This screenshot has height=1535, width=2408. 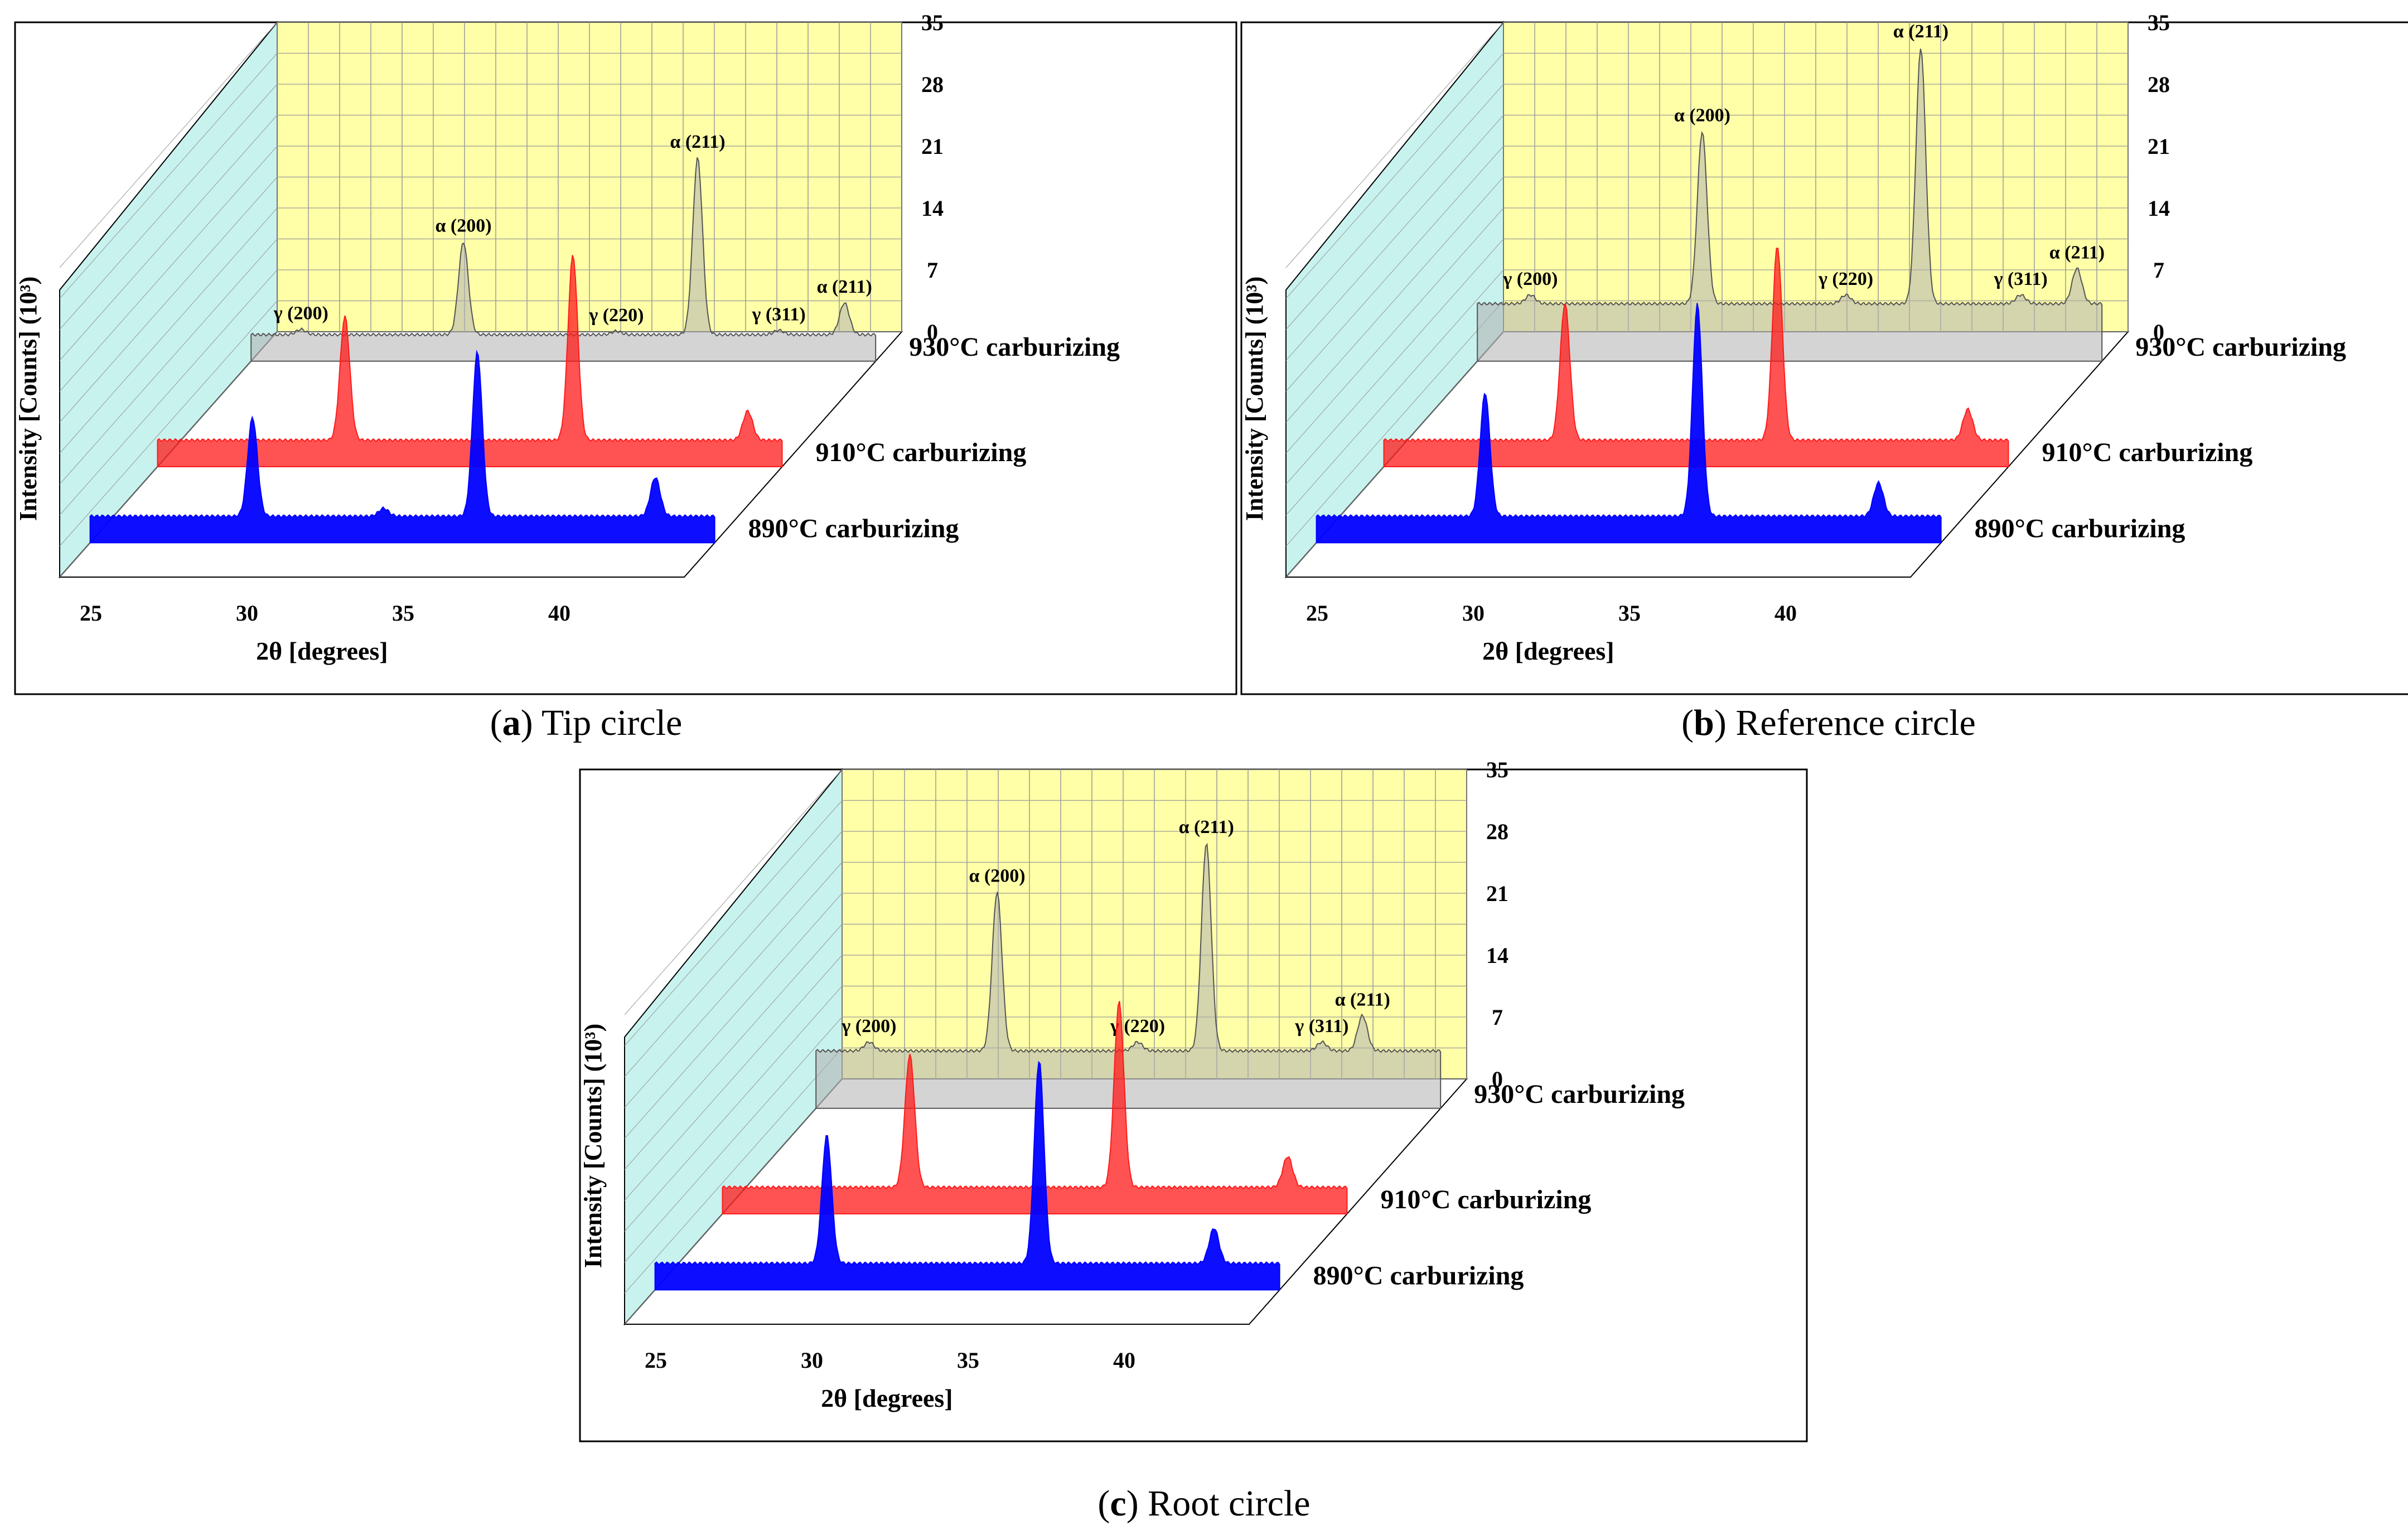 I want to click on svg-text: (b) Reference circle, so click(x=1828, y=723).